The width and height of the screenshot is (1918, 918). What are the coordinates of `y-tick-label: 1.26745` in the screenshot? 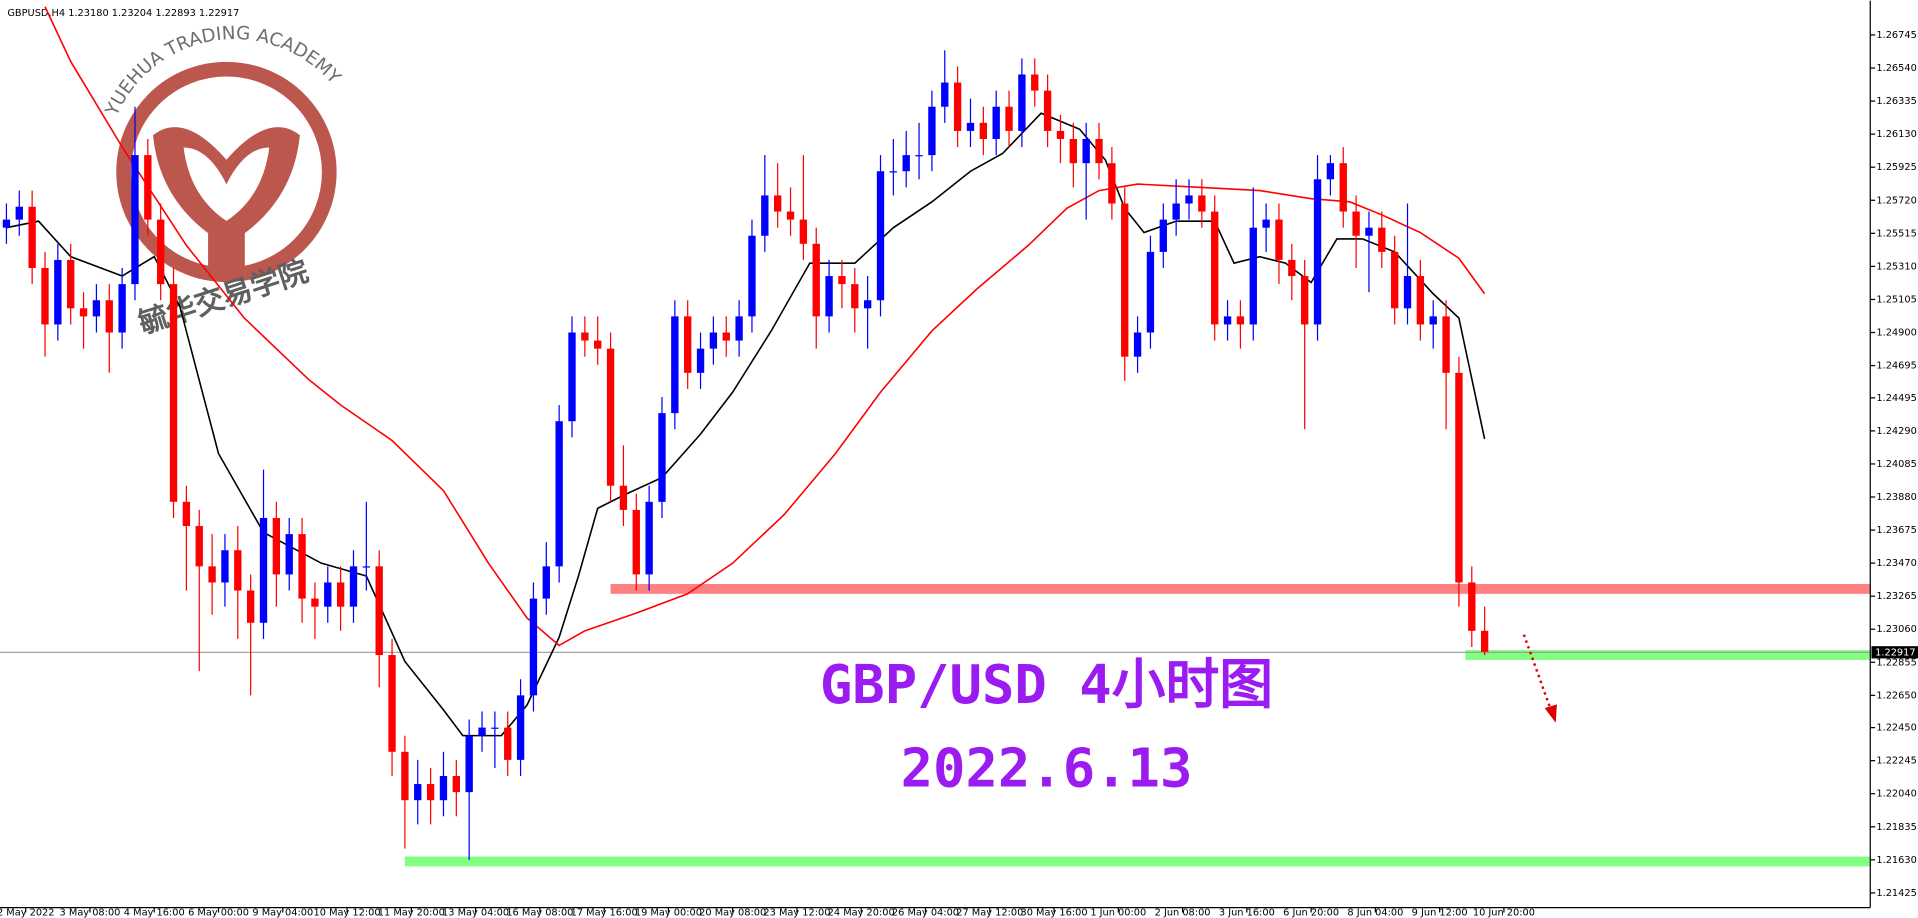 It's located at (1896, 35).